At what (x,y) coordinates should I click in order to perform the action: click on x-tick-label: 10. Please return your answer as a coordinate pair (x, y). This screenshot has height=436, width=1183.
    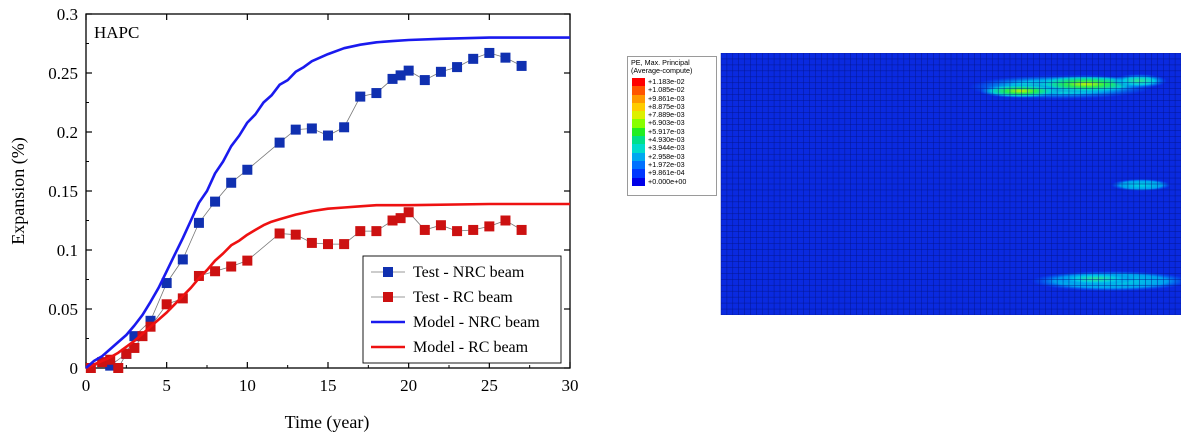
    Looking at the image, I should click on (247, 385).